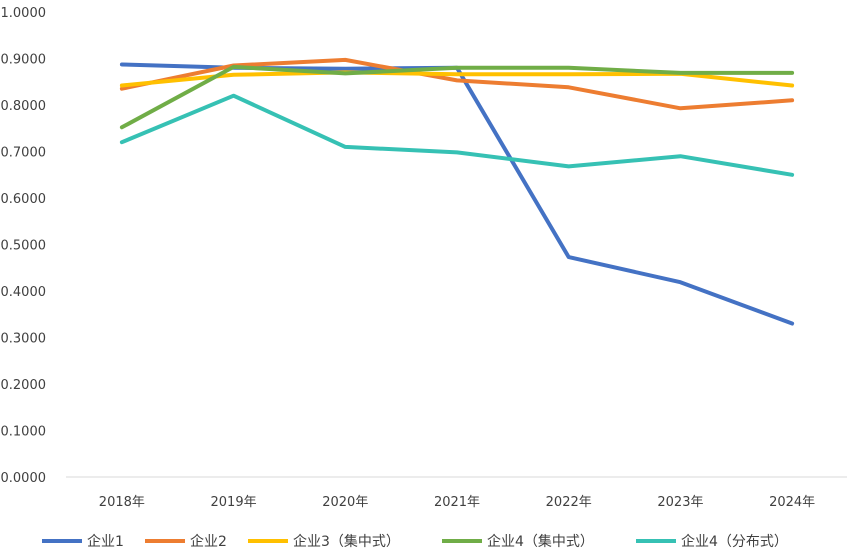 Image resolution: width=847 pixels, height=556 pixels. What do you see at coordinates (24, 199) in the screenshot?
I see `y-tick-label: 0.6000` at bounding box center [24, 199].